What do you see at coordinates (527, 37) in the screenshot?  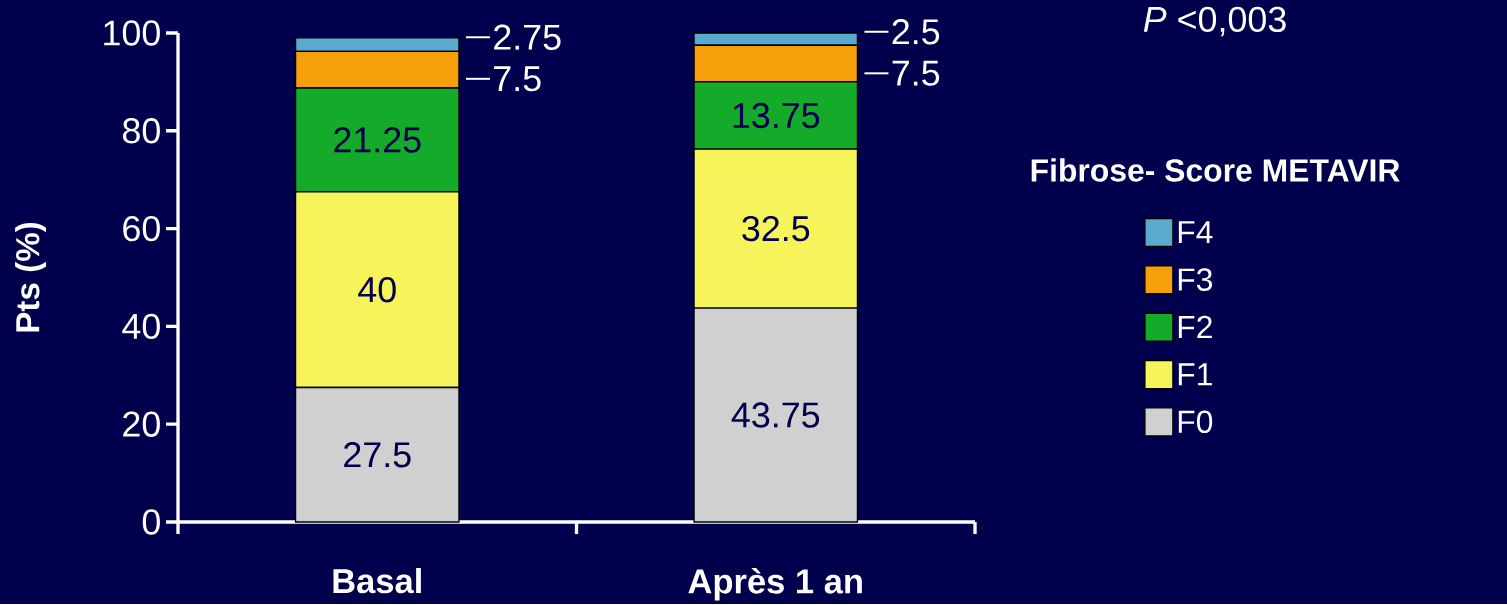 I see `data-label: 2.75` at bounding box center [527, 37].